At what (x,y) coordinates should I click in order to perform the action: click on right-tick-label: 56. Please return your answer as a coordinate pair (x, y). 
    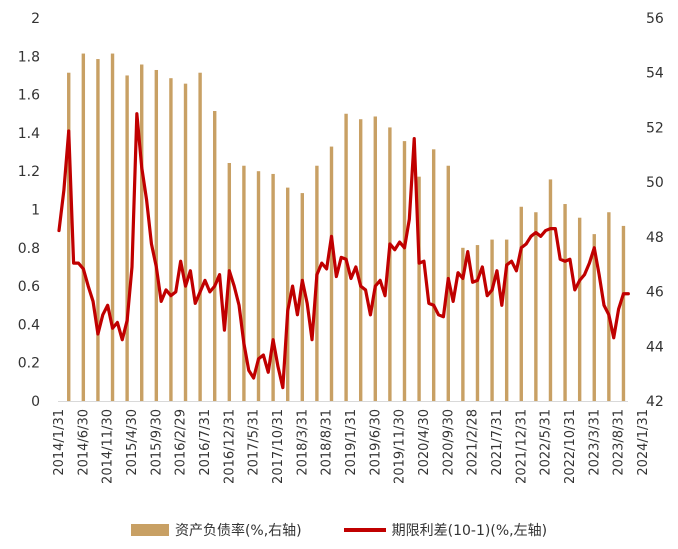
    Looking at the image, I should click on (655, 19).